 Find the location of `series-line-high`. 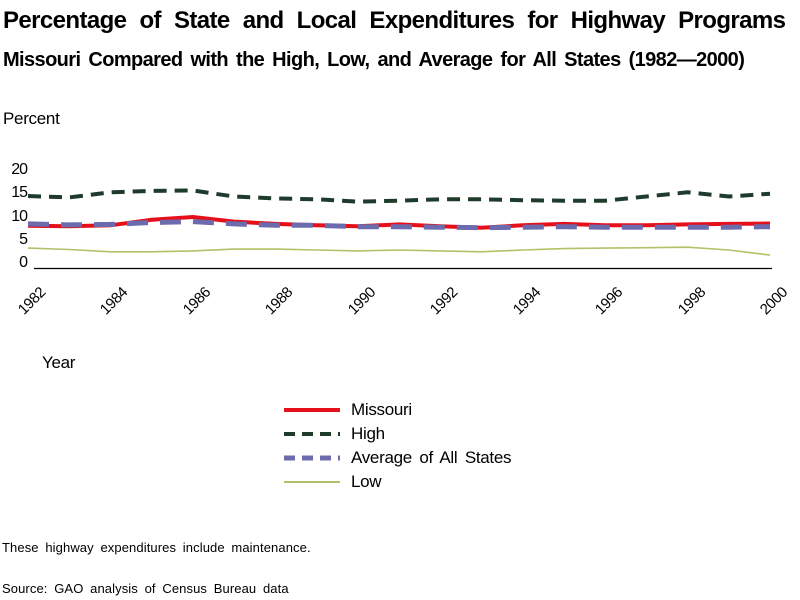

series-line-high is located at coordinates (399, 196).